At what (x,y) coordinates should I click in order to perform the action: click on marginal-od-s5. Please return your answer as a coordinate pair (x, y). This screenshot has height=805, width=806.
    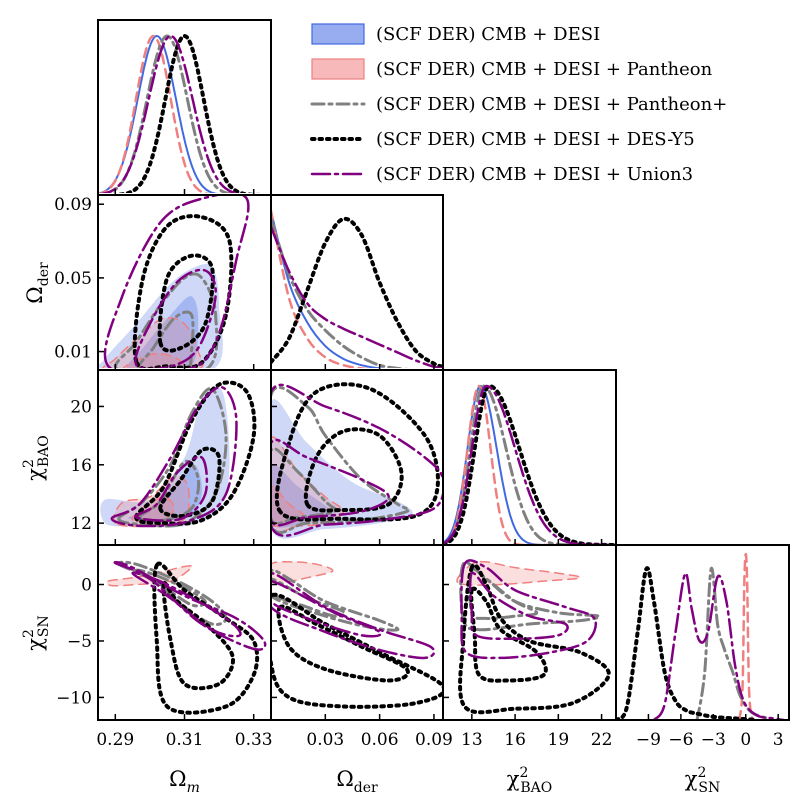
    Looking at the image, I should click on (357, 296).